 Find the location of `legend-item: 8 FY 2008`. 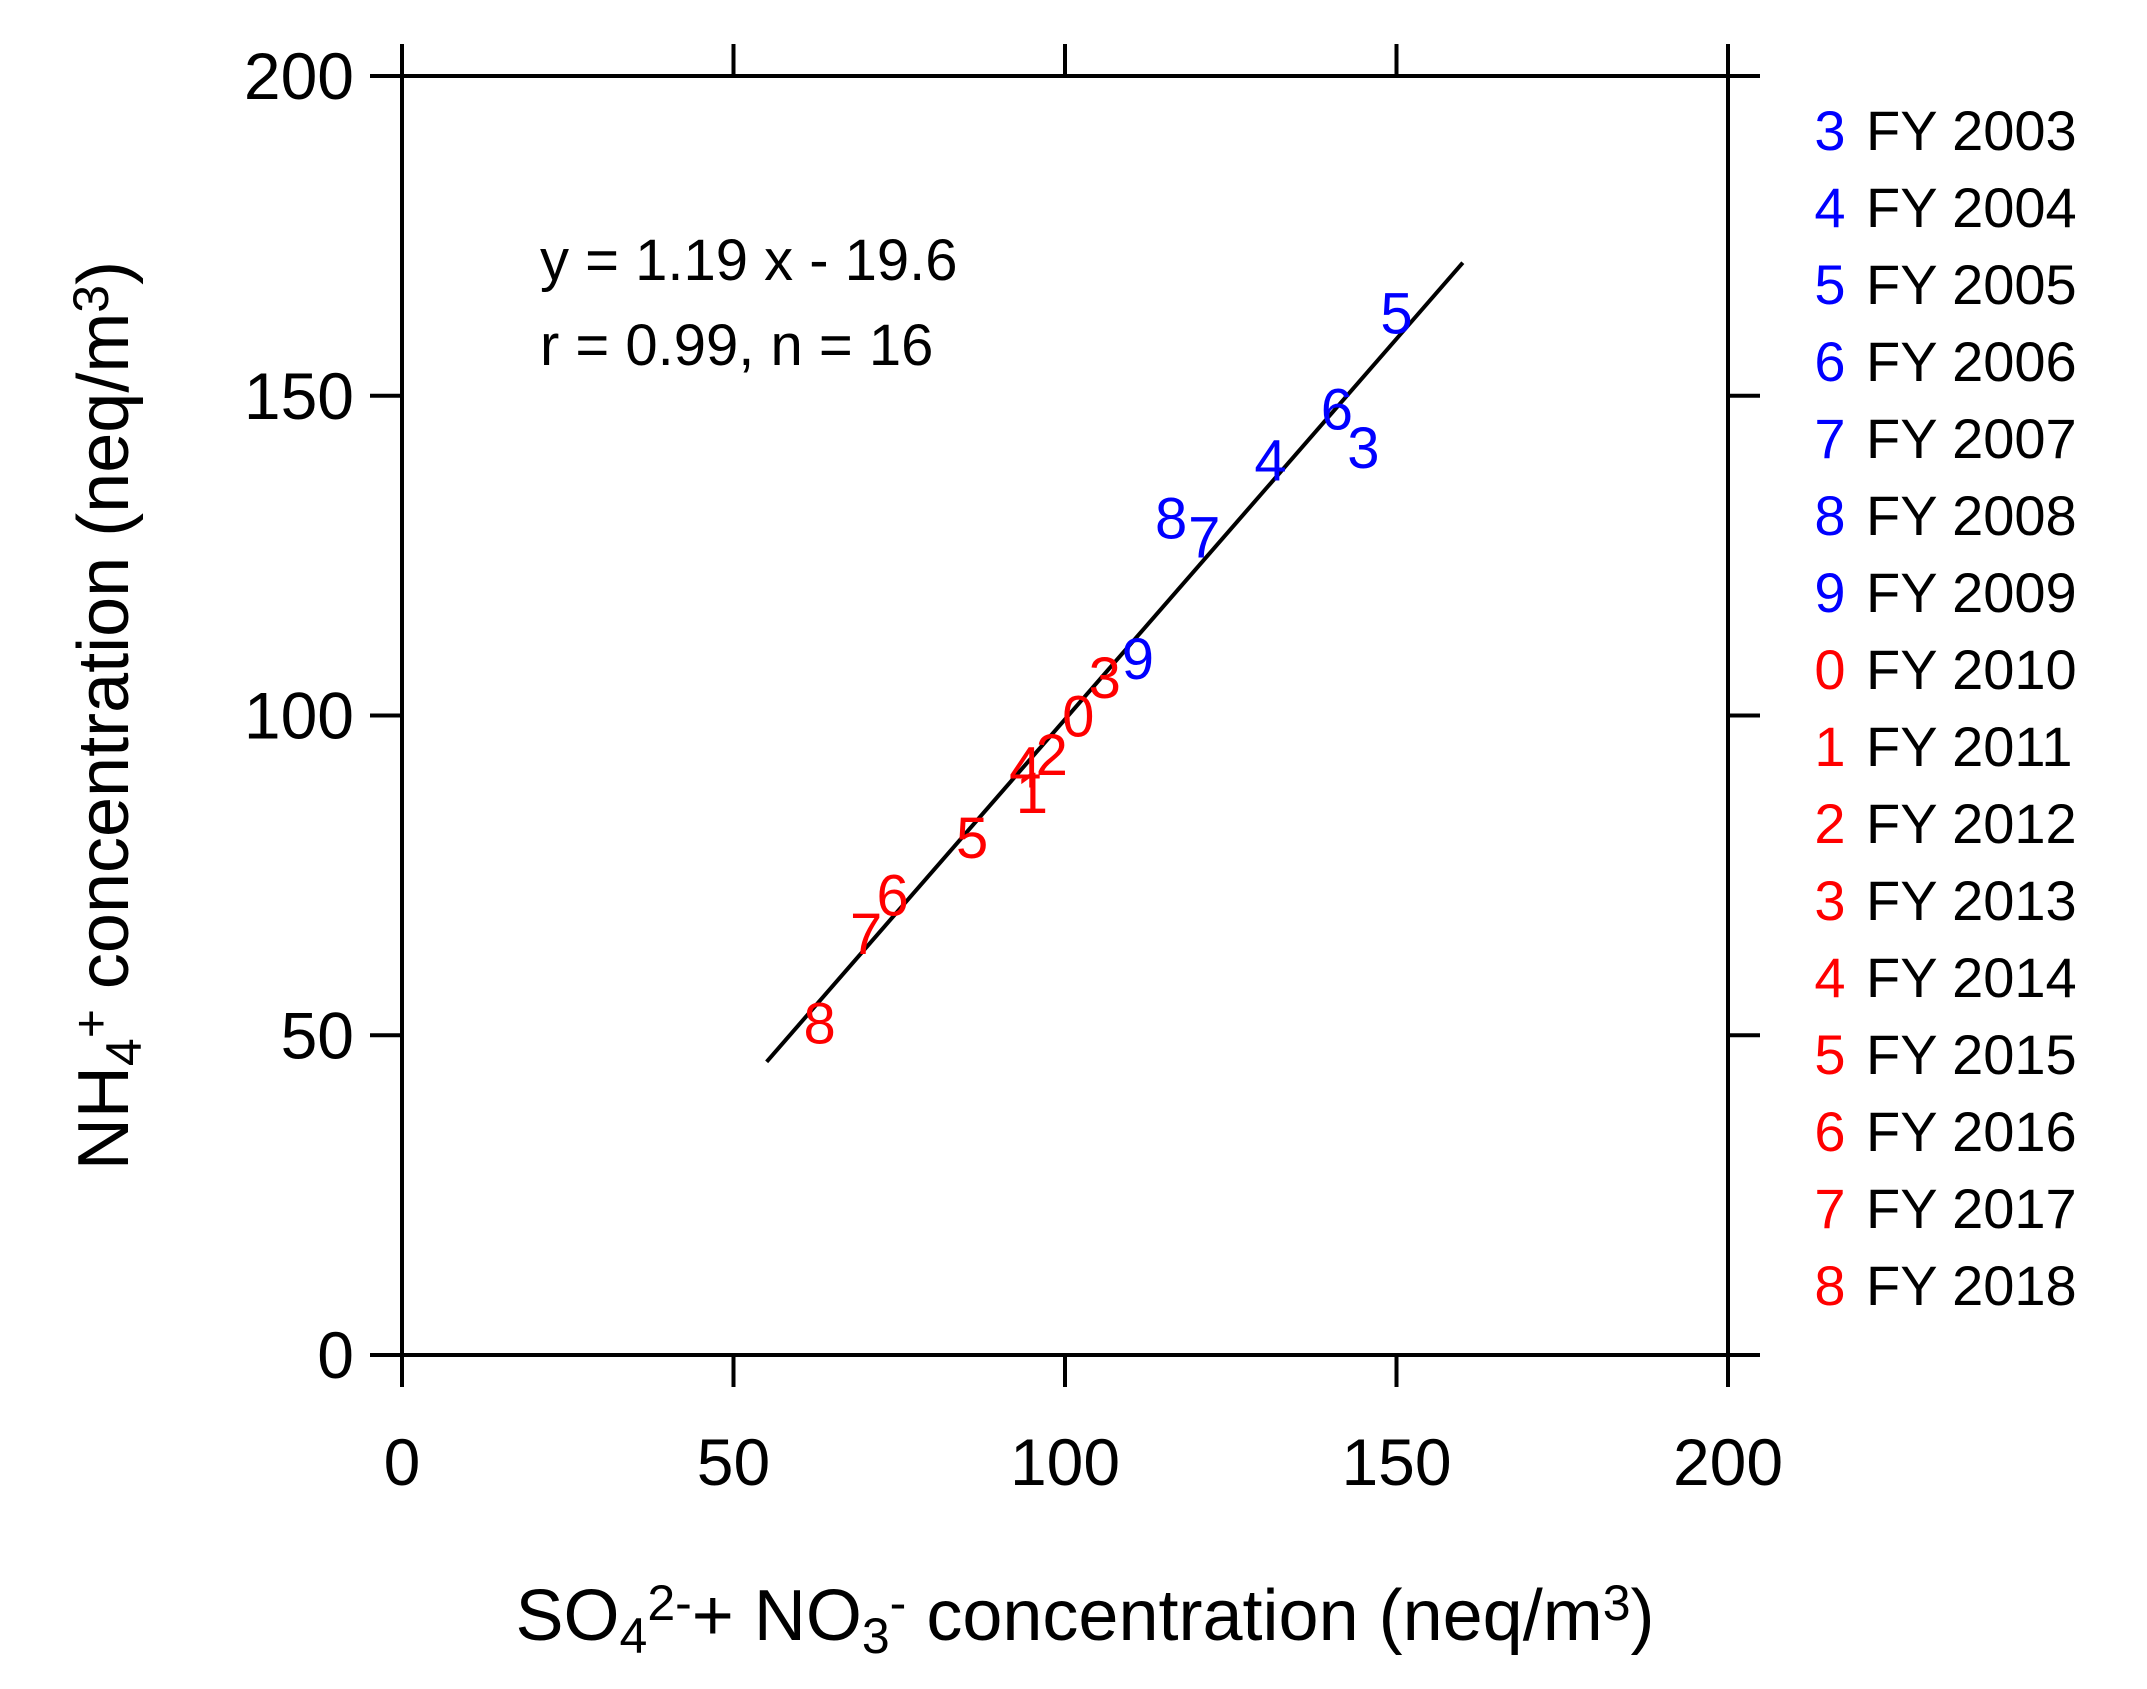

legend-item: 8 FY 2008 is located at coordinates (1945, 515).